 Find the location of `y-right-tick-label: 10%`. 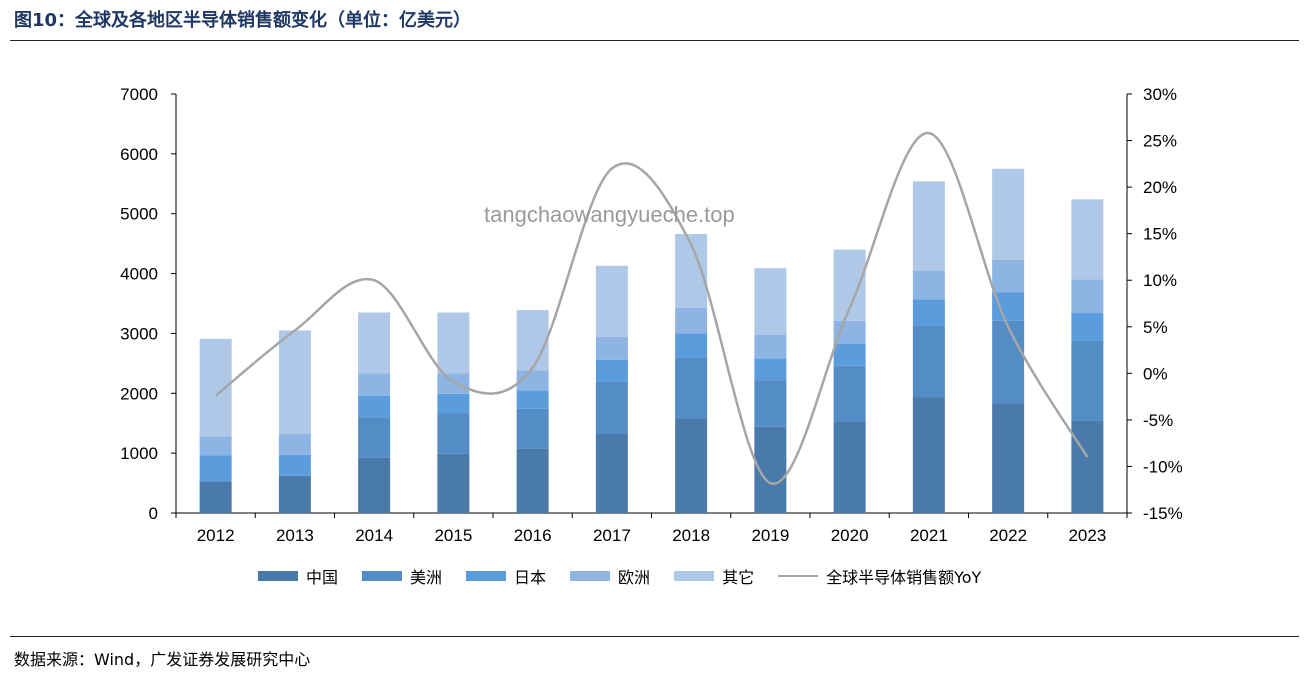

y-right-tick-label: 10% is located at coordinates (1160, 280).